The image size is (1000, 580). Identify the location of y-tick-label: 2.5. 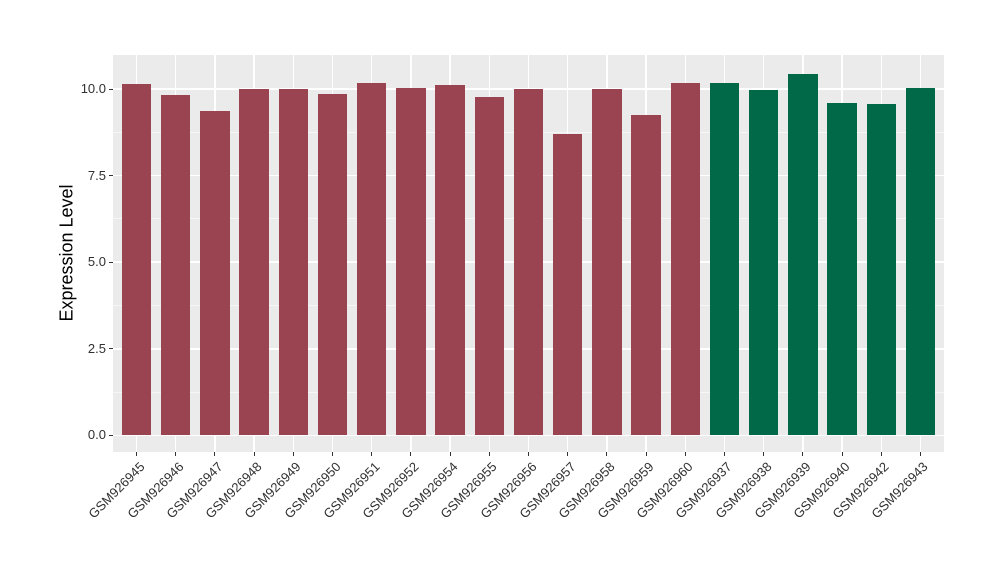
(96, 348).